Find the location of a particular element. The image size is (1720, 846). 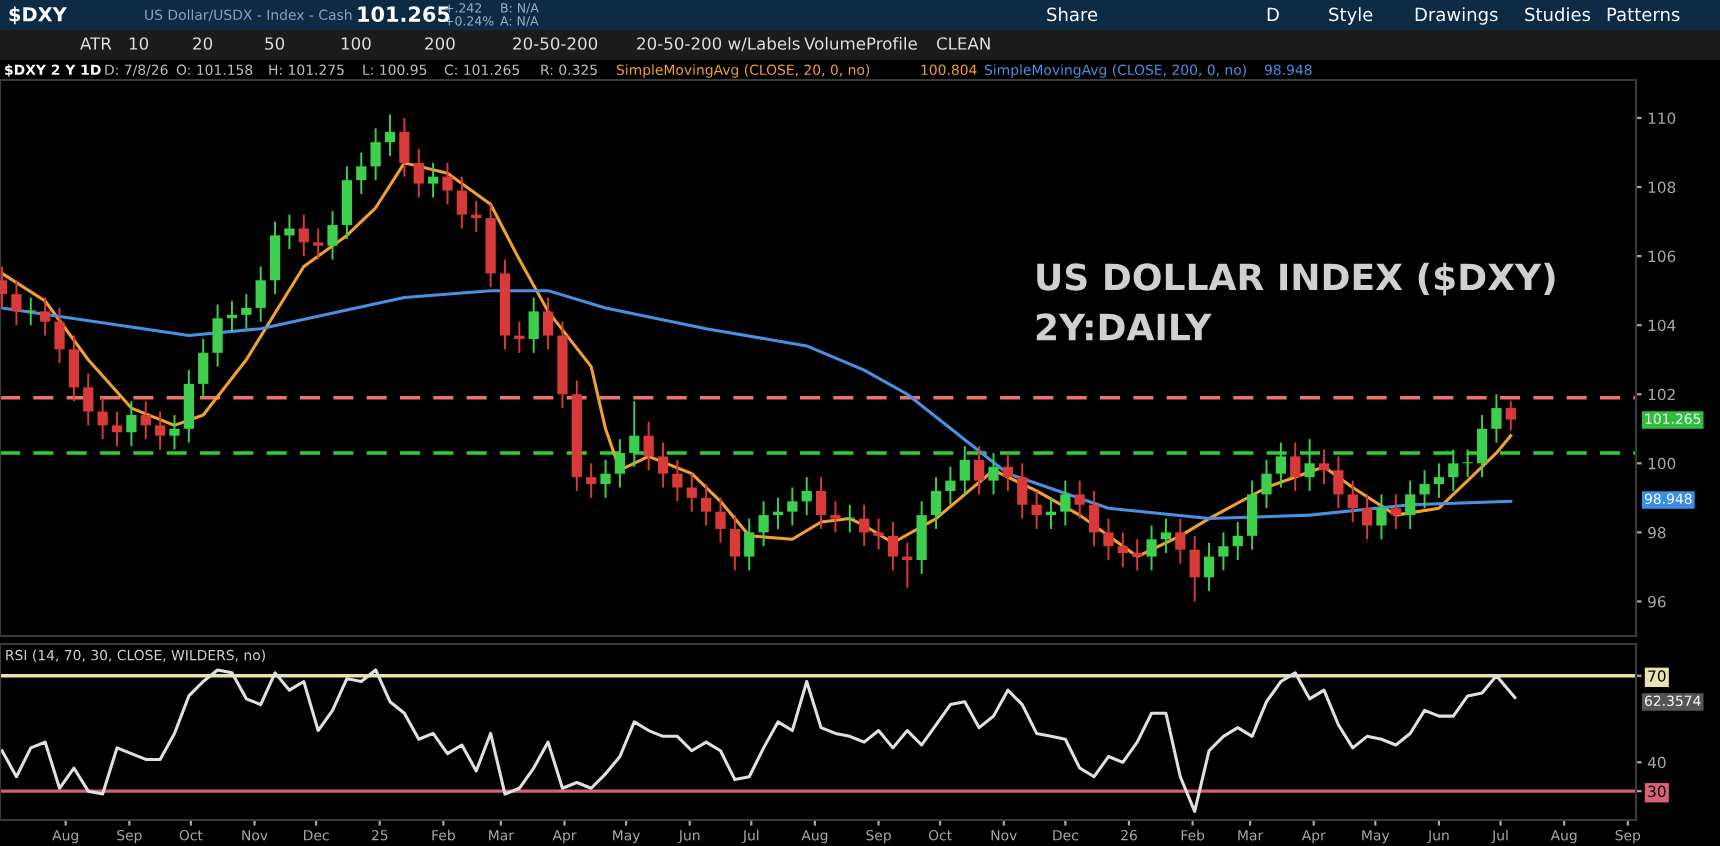

text: 200 is located at coordinates (440, 43).